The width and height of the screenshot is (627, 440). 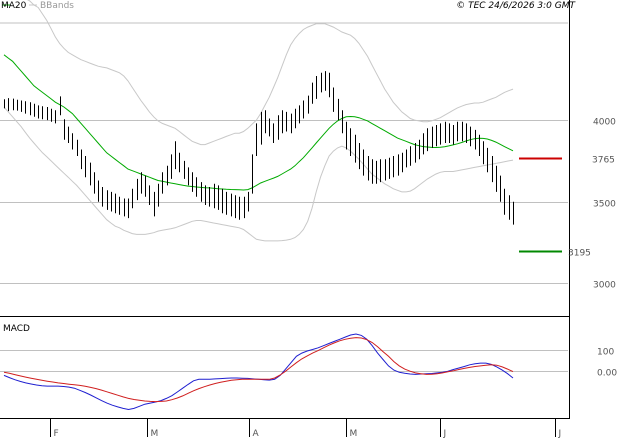 I want to click on macd-y-tick-label: 100, so click(x=605, y=353).